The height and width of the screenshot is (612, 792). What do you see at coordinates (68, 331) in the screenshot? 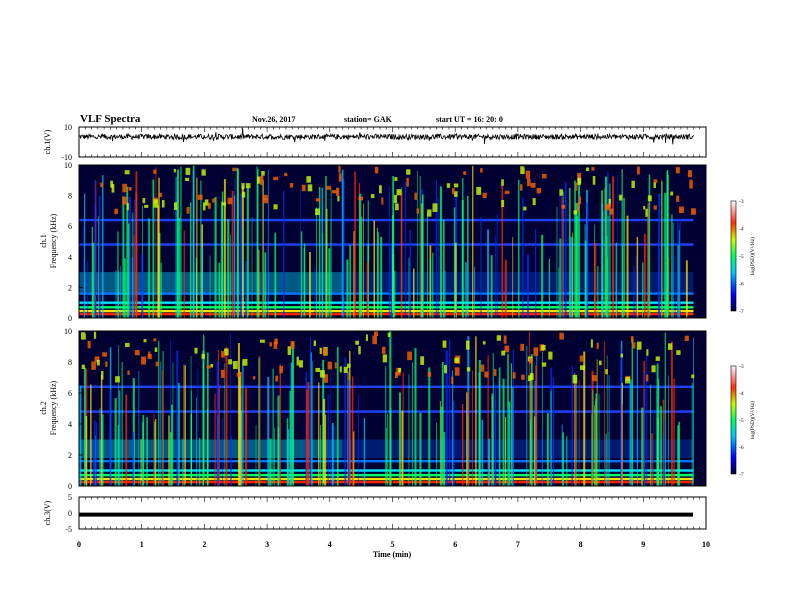
I see `ytick-label: 10` at bounding box center [68, 331].